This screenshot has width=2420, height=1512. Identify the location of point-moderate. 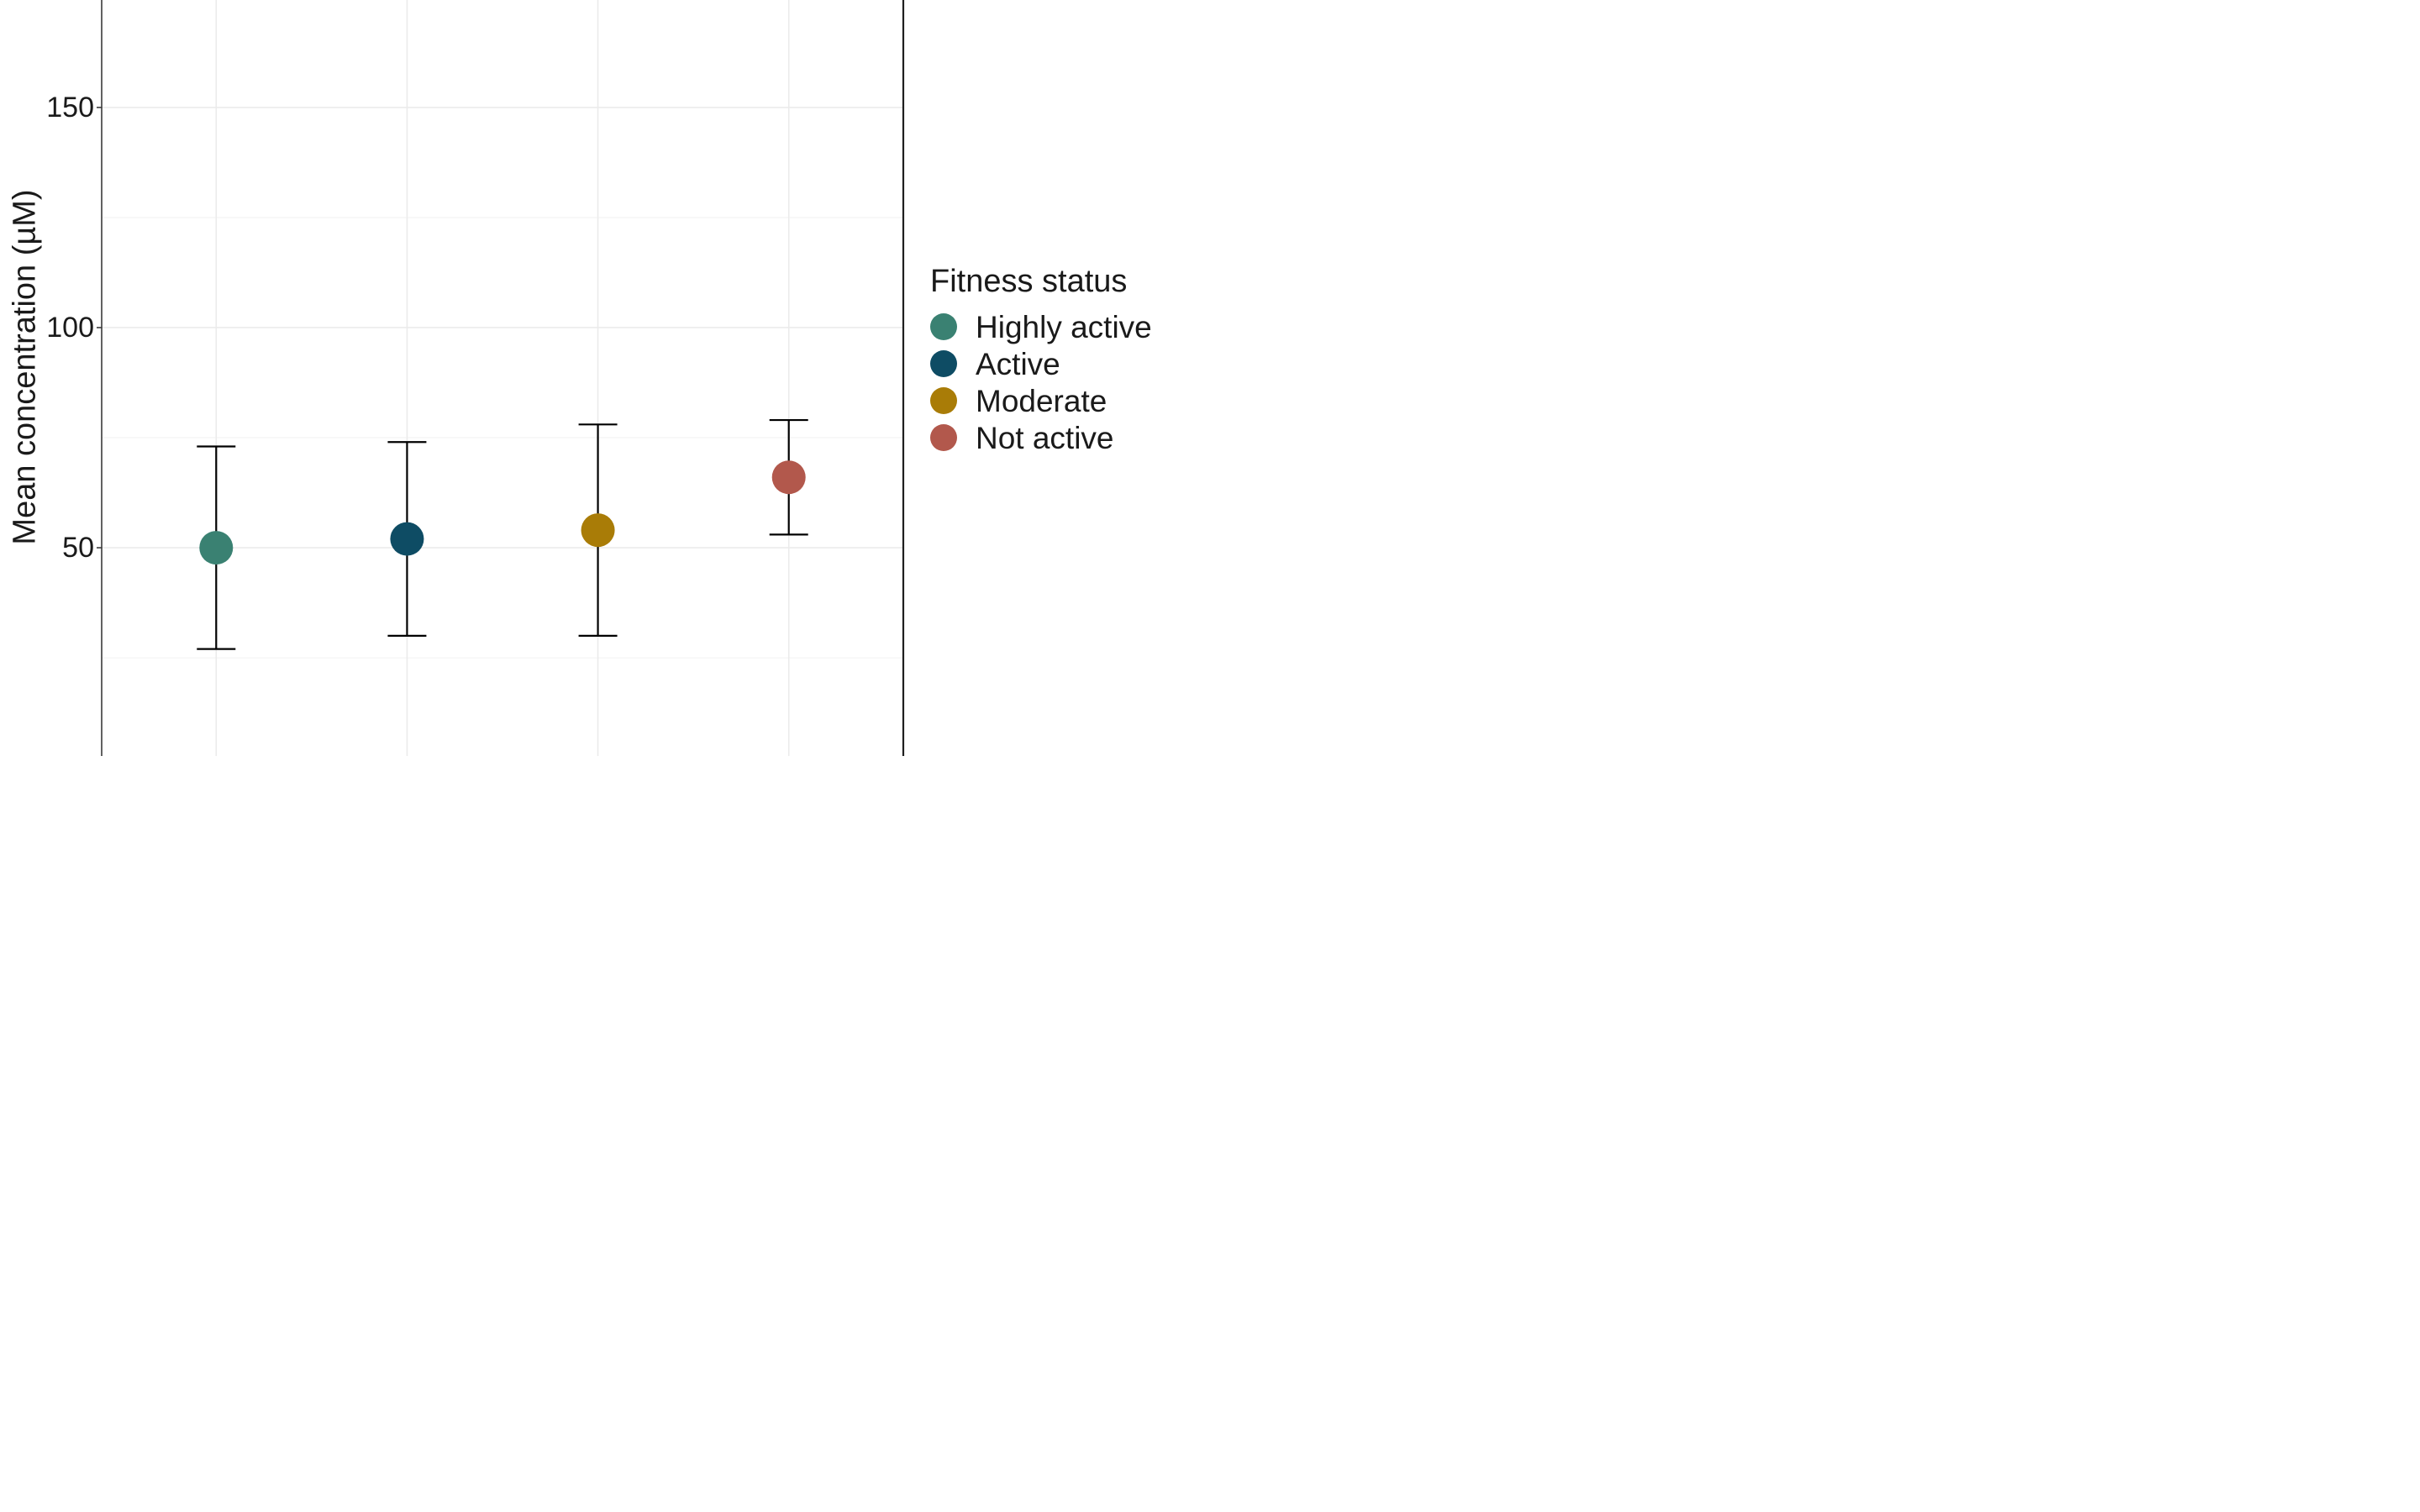
(598, 530).